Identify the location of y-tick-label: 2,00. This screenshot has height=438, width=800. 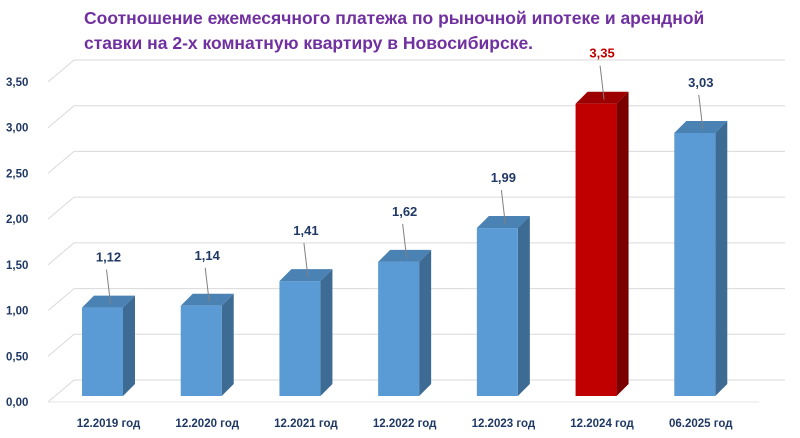
(17, 220).